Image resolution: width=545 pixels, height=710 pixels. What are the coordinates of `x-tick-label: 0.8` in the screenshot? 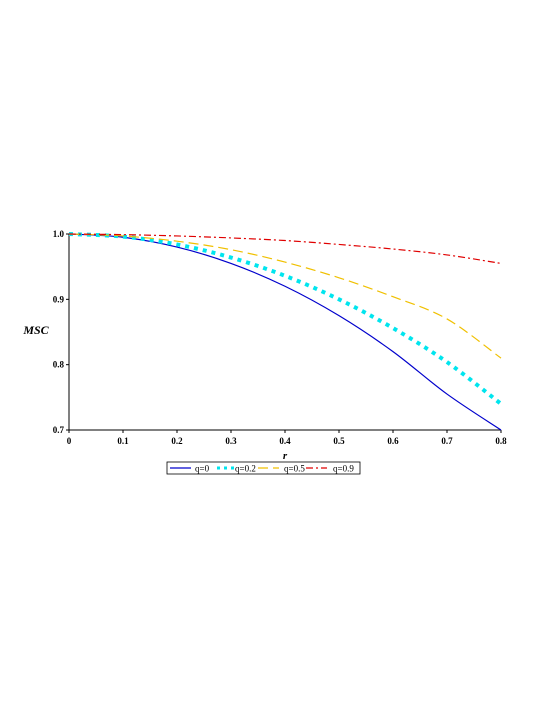 It's located at (501, 441).